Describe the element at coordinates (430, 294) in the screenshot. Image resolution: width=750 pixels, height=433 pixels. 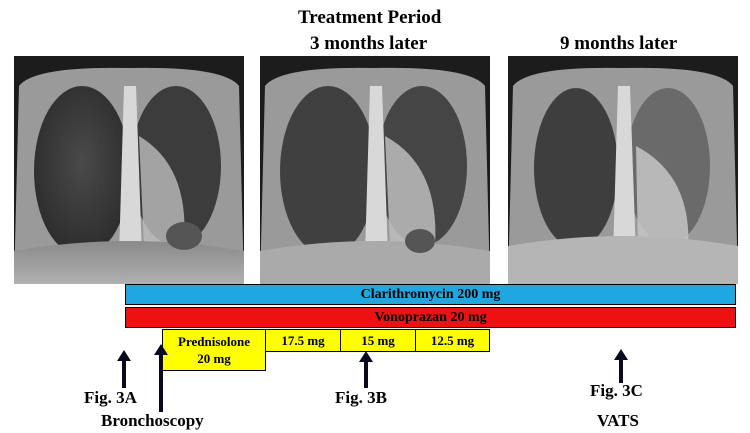
I see `clarithromycin-bar: Clarithromycin 200 mg` at that location.